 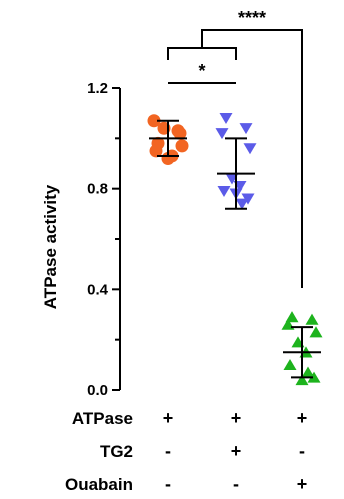 I want to click on y-axis: 0.0 0.4 0.8 1.2, so click(x=104, y=239).